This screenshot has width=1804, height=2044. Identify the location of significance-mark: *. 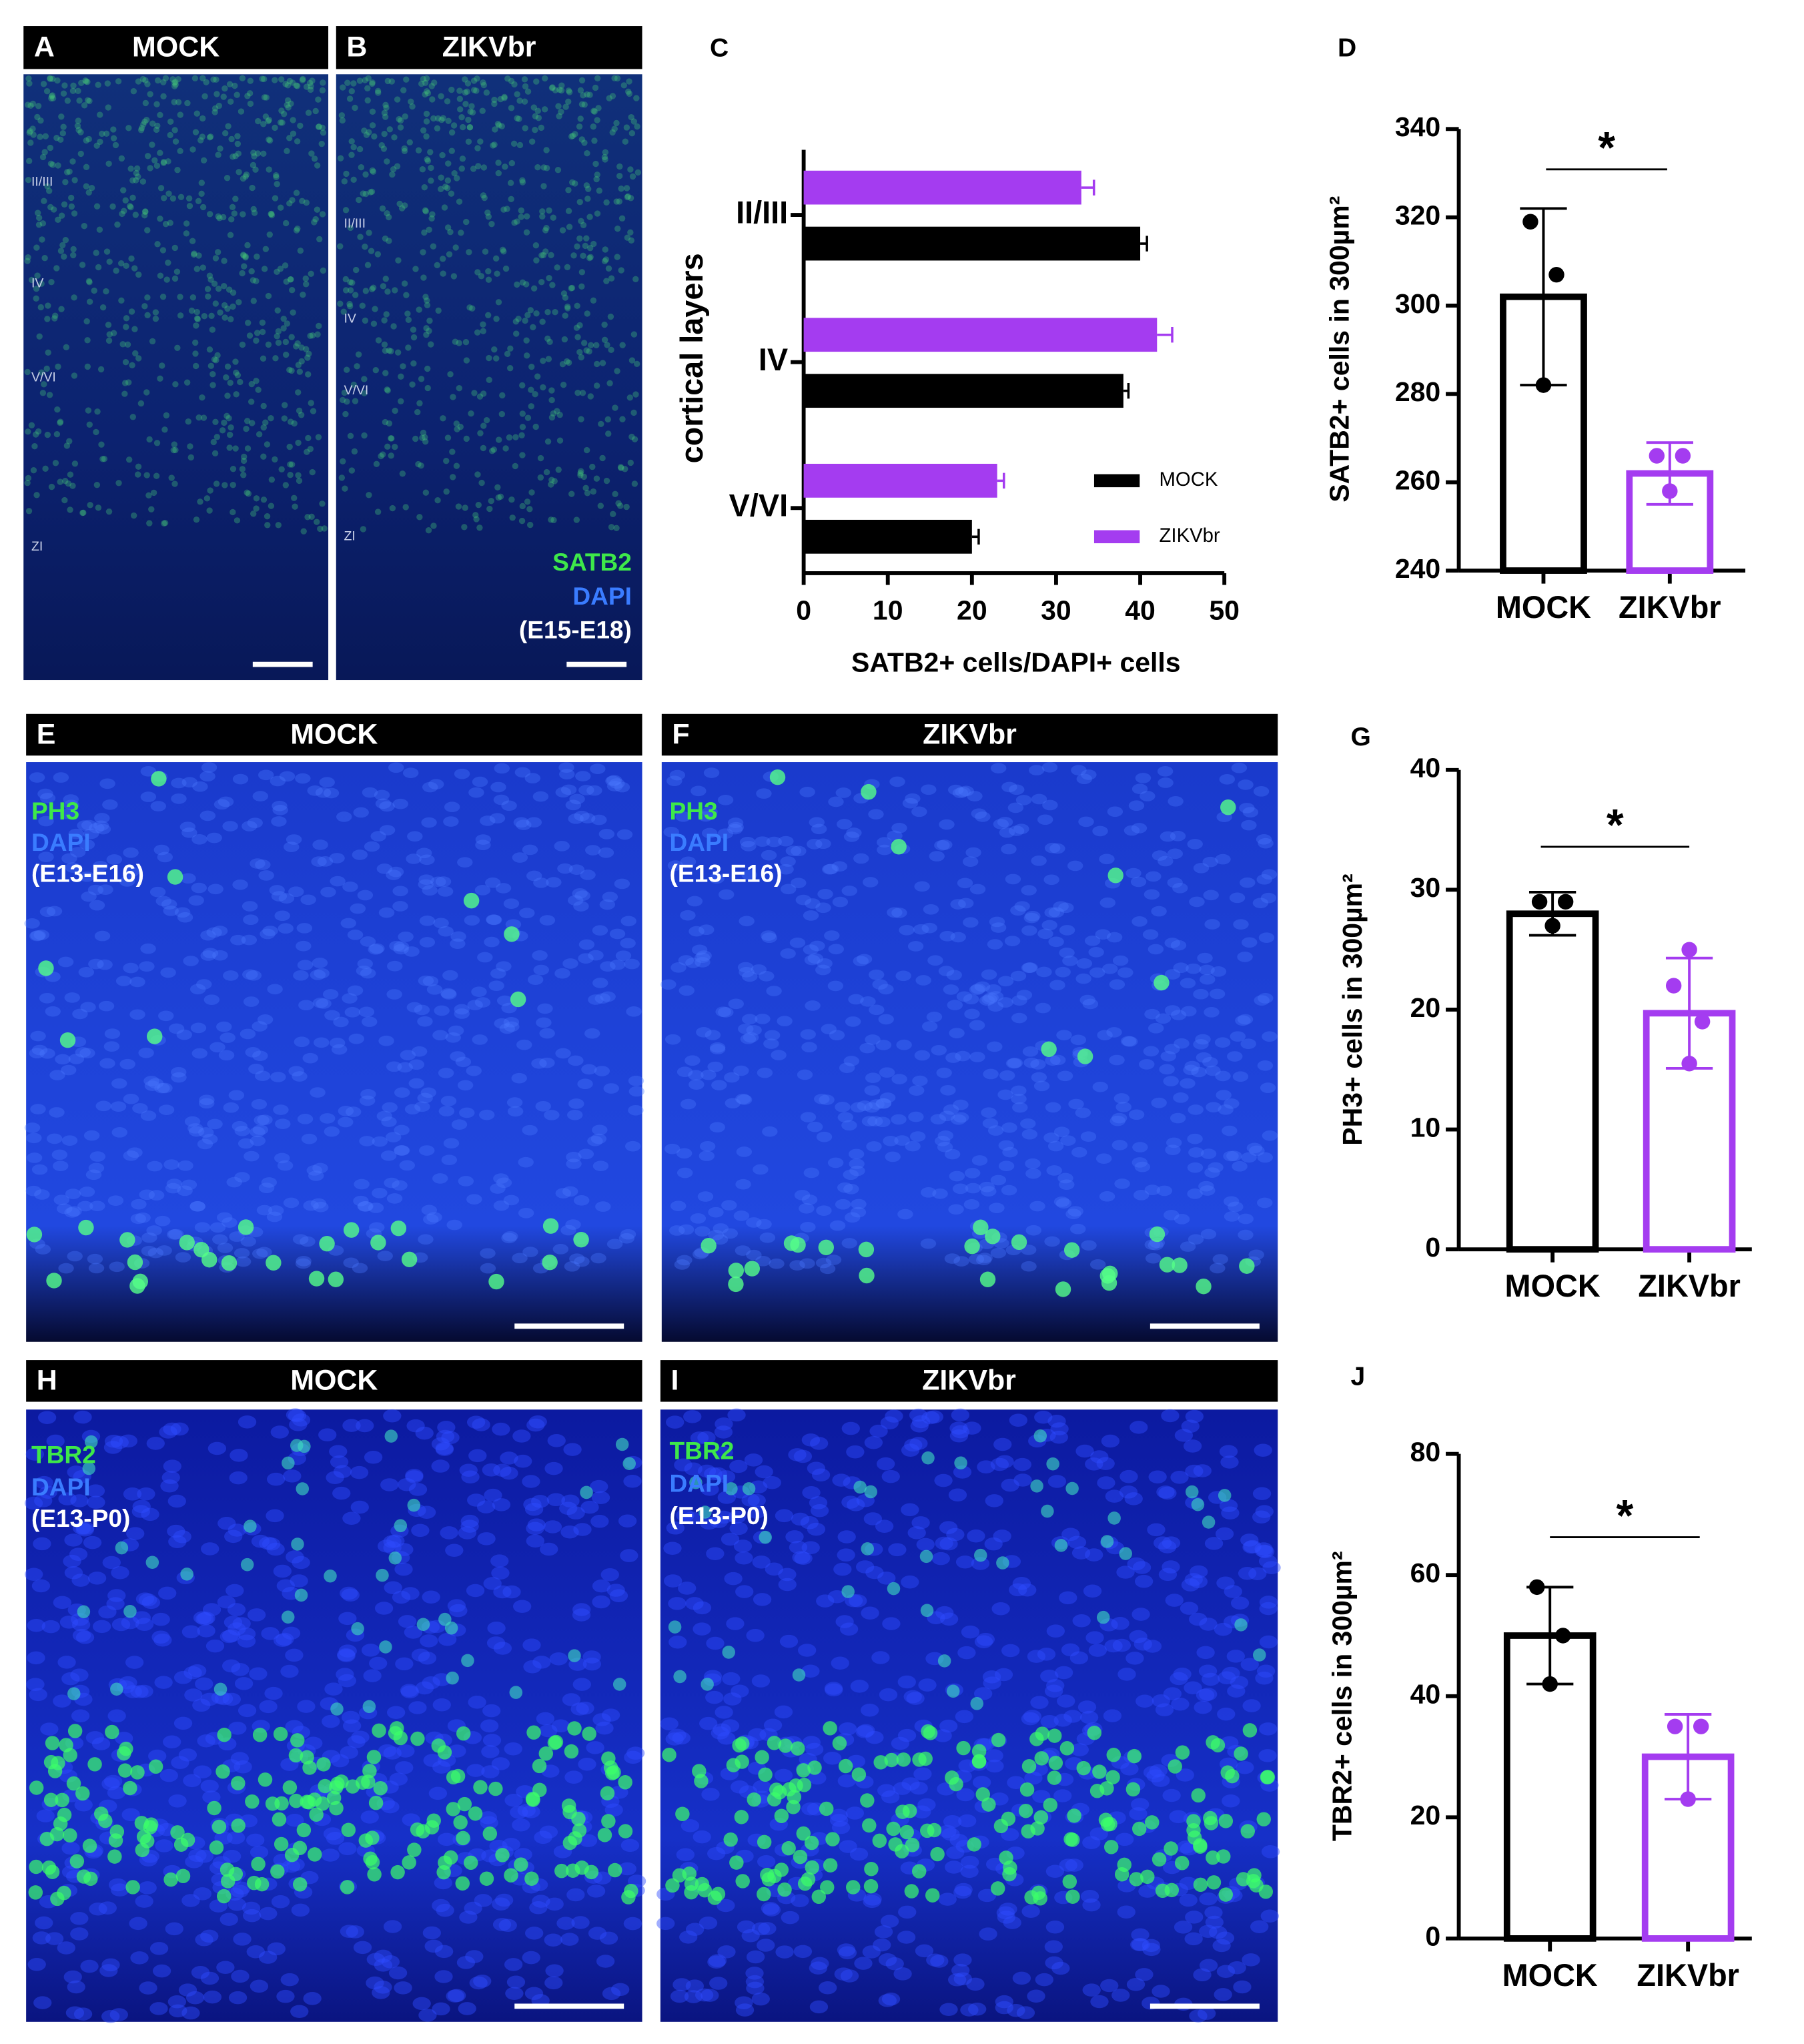
(1606, 148).